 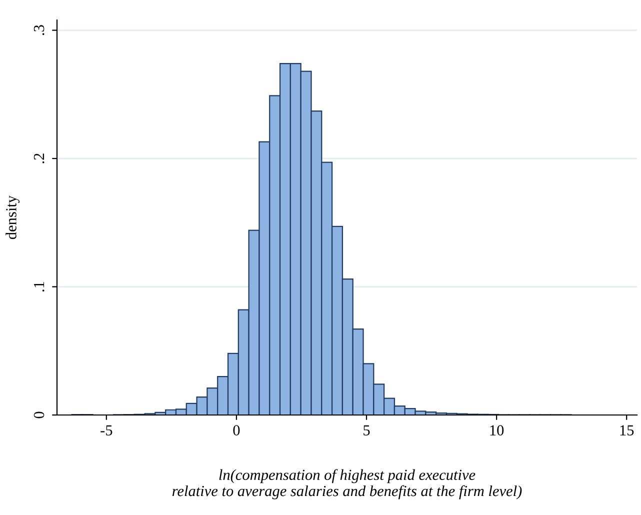 I want to click on x-tick-label: 0, so click(x=236, y=430).